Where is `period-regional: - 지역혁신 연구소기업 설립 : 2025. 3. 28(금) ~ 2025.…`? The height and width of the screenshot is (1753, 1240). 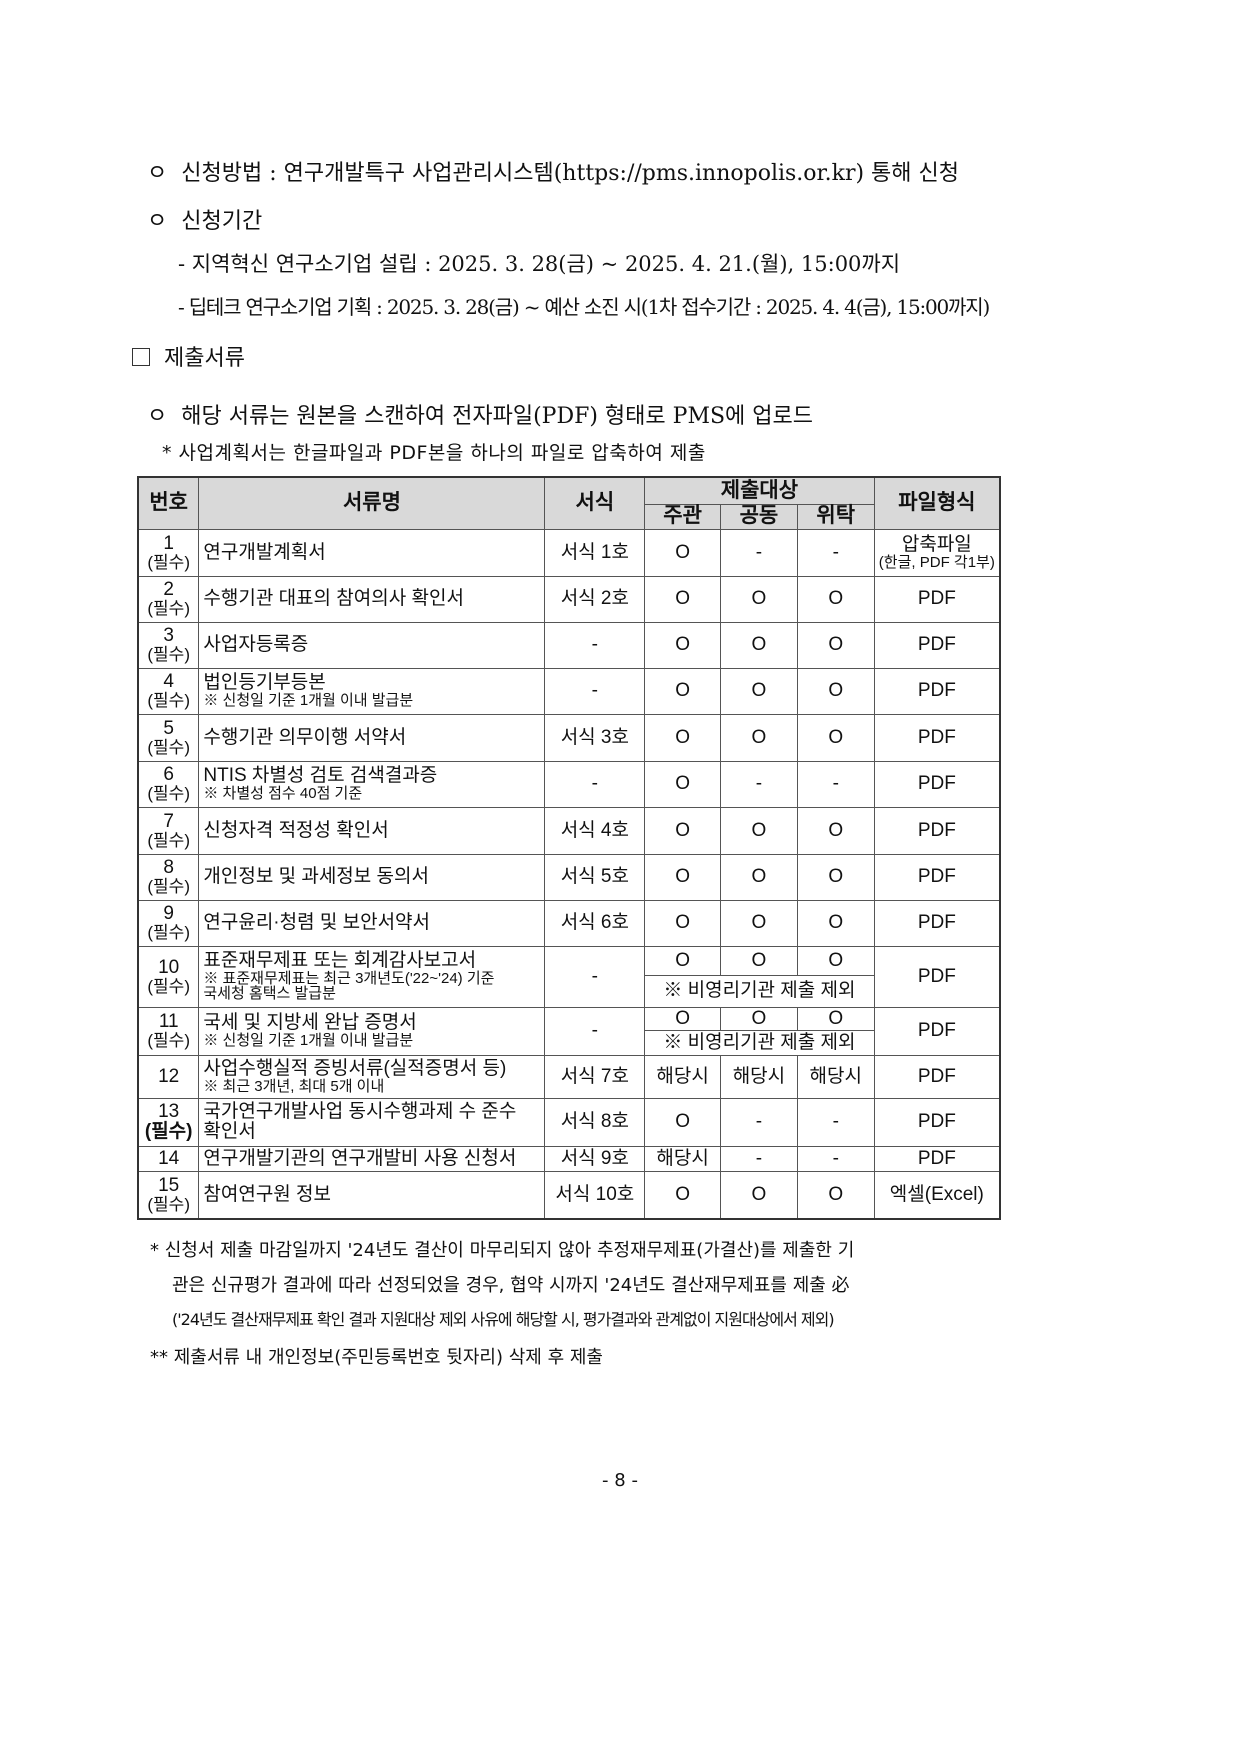
period-regional: - 지역혁신 연구소기업 설립 : 2025. 3. 28(금) ~ 2025.… is located at coordinates (539, 264).